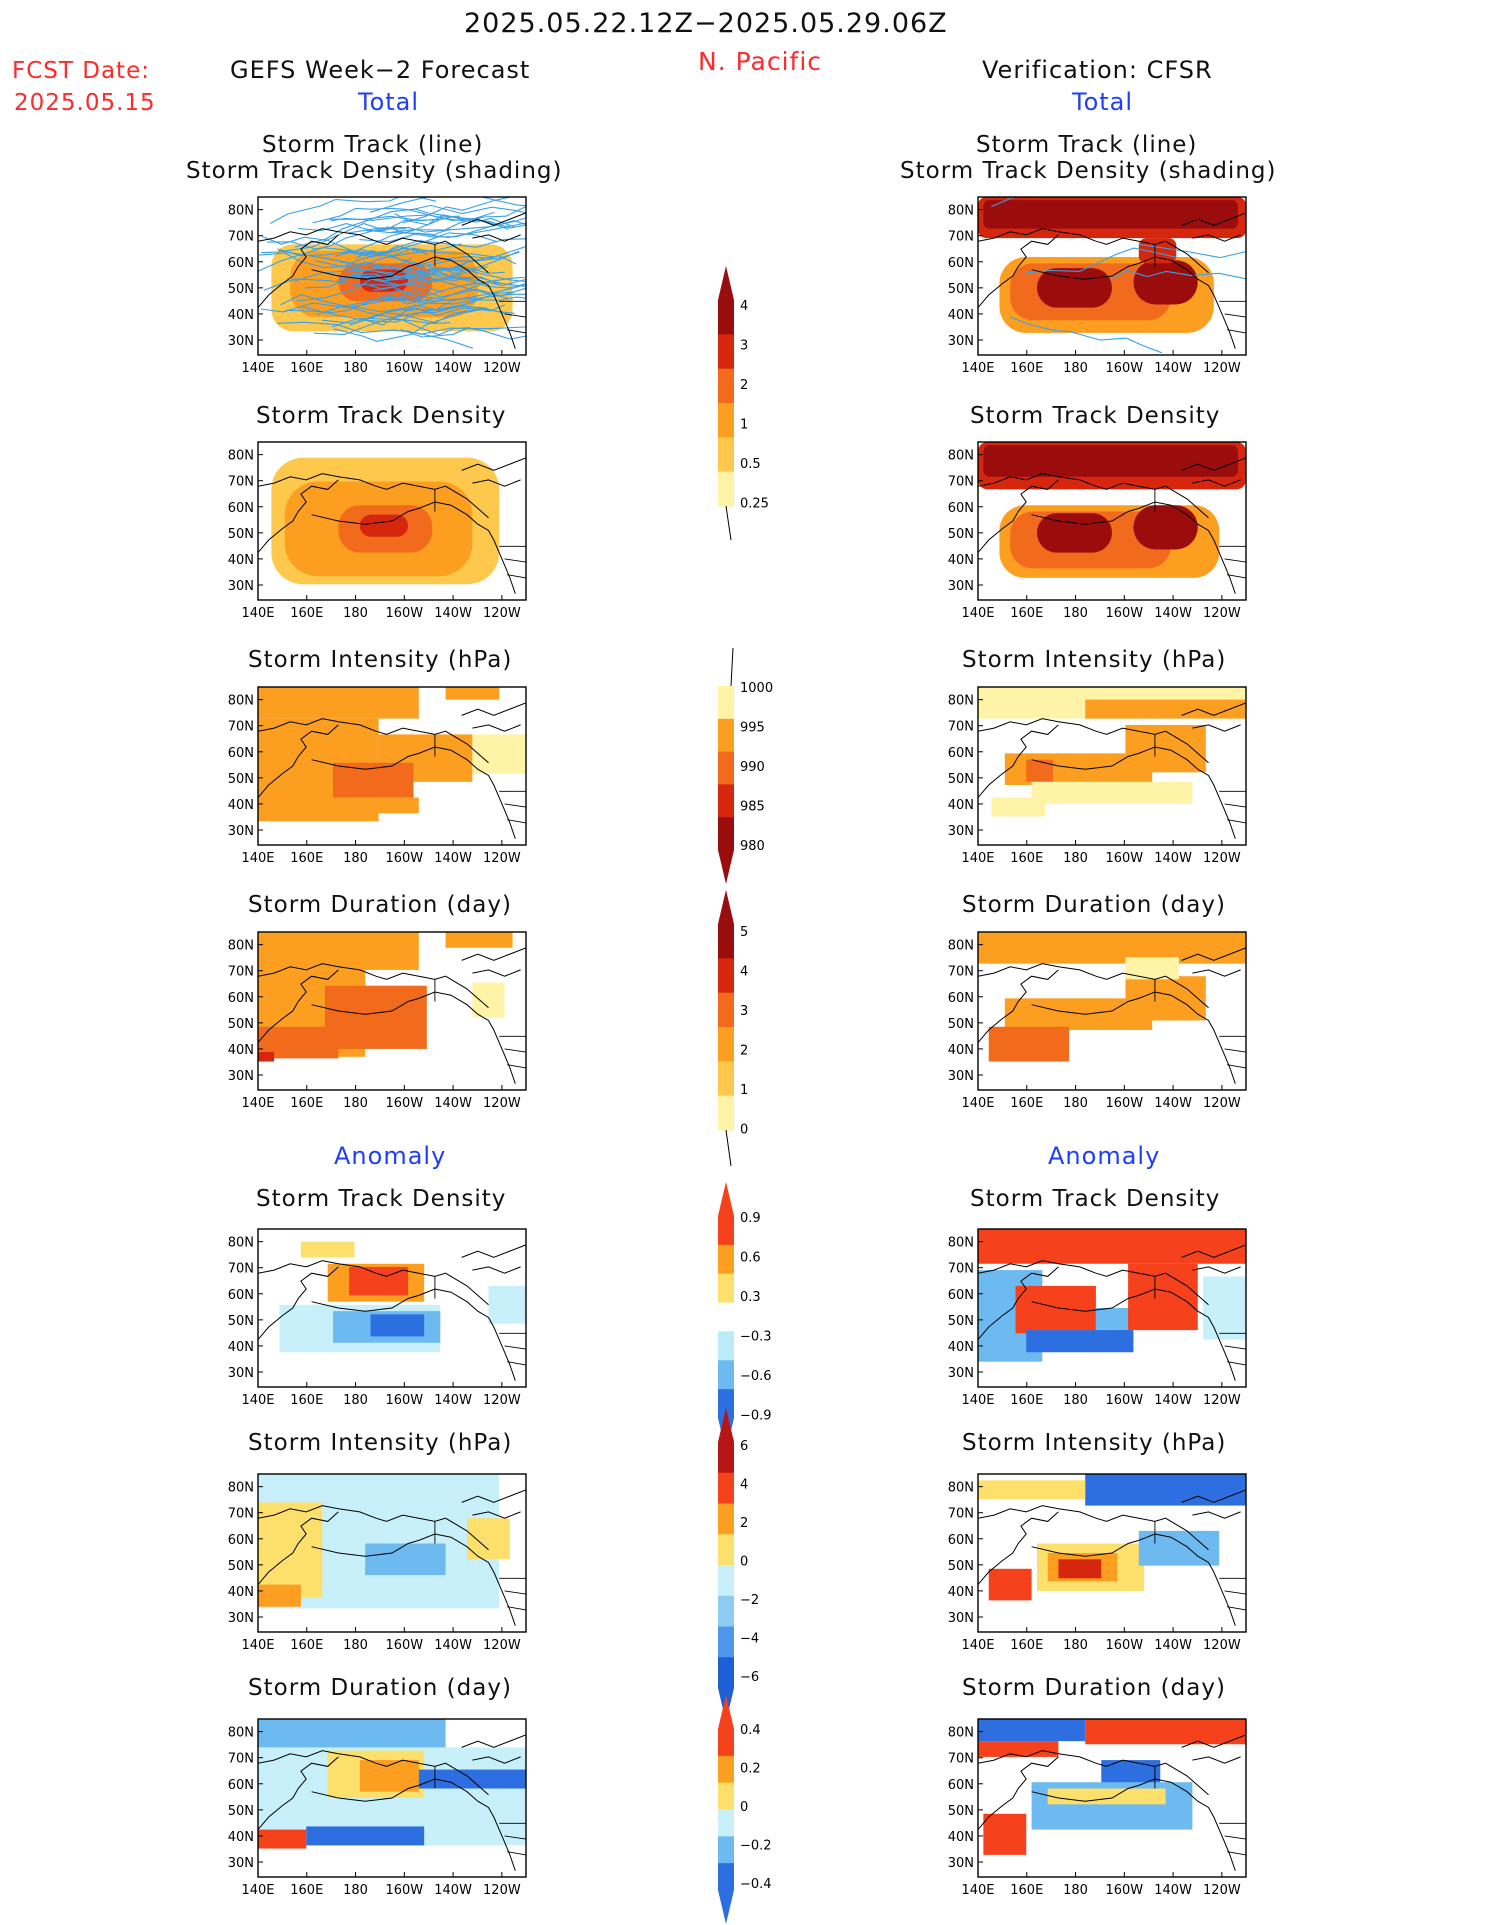  I want to click on left-column-title: GEFS Week−2 Forecast, so click(380, 70).